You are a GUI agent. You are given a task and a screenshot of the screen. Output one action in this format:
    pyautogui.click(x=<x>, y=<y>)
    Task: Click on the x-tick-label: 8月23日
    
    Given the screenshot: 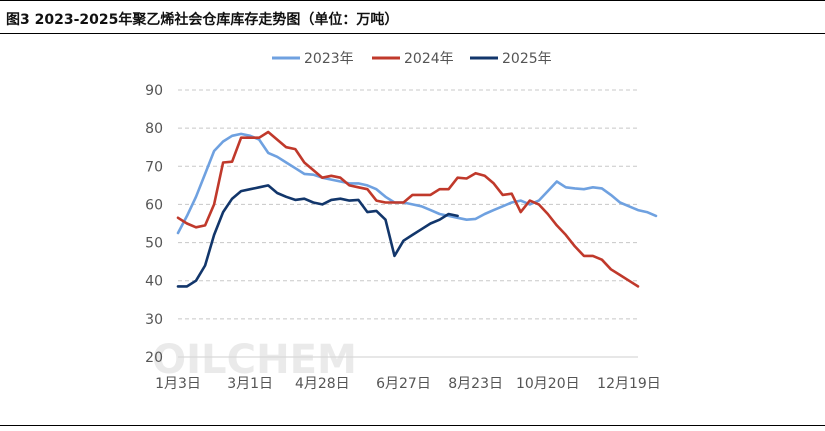 What is the action you would take?
    pyautogui.click(x=475, y=384)
    